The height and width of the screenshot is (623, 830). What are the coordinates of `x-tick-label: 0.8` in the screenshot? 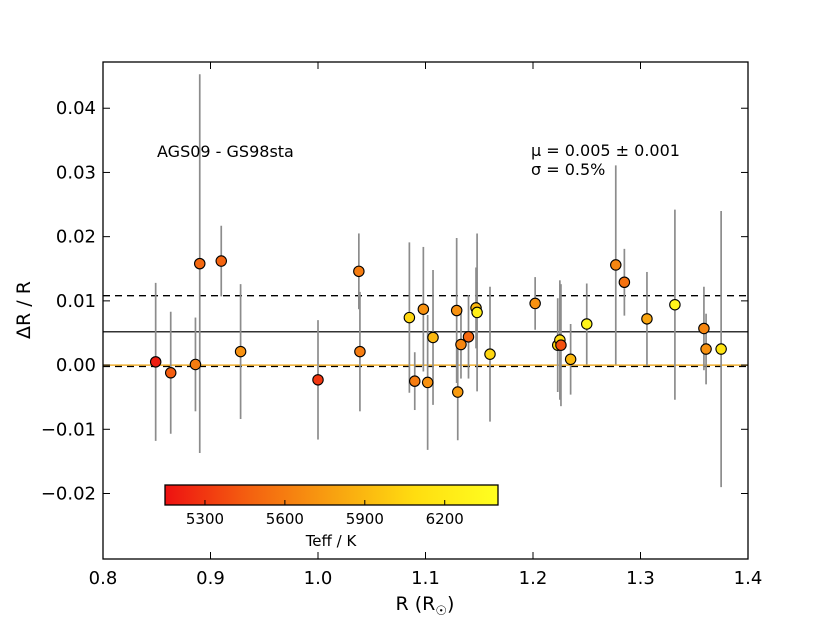 It's located at (103, 578).